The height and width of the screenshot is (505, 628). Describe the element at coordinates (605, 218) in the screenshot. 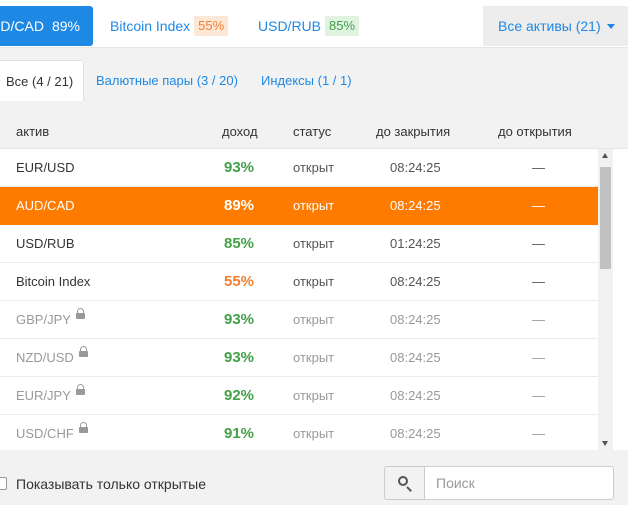

I see `scrollbar-thumb` at that location.